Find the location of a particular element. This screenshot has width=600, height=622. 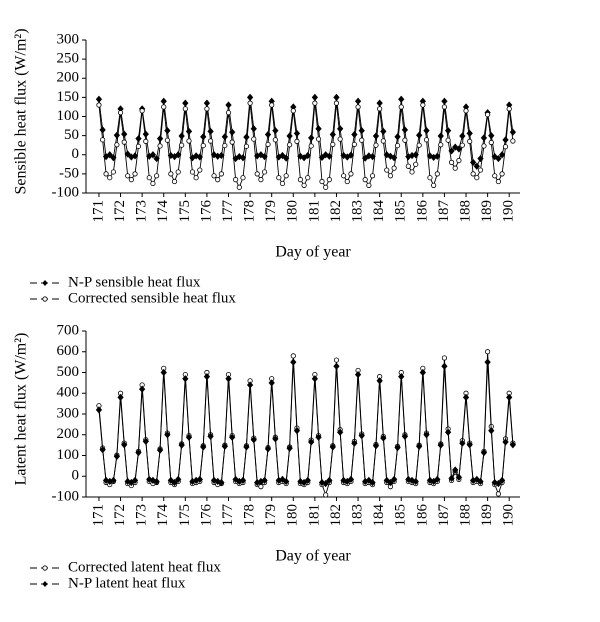

y-tick-label: 150 is located at coordinates (68, 97).